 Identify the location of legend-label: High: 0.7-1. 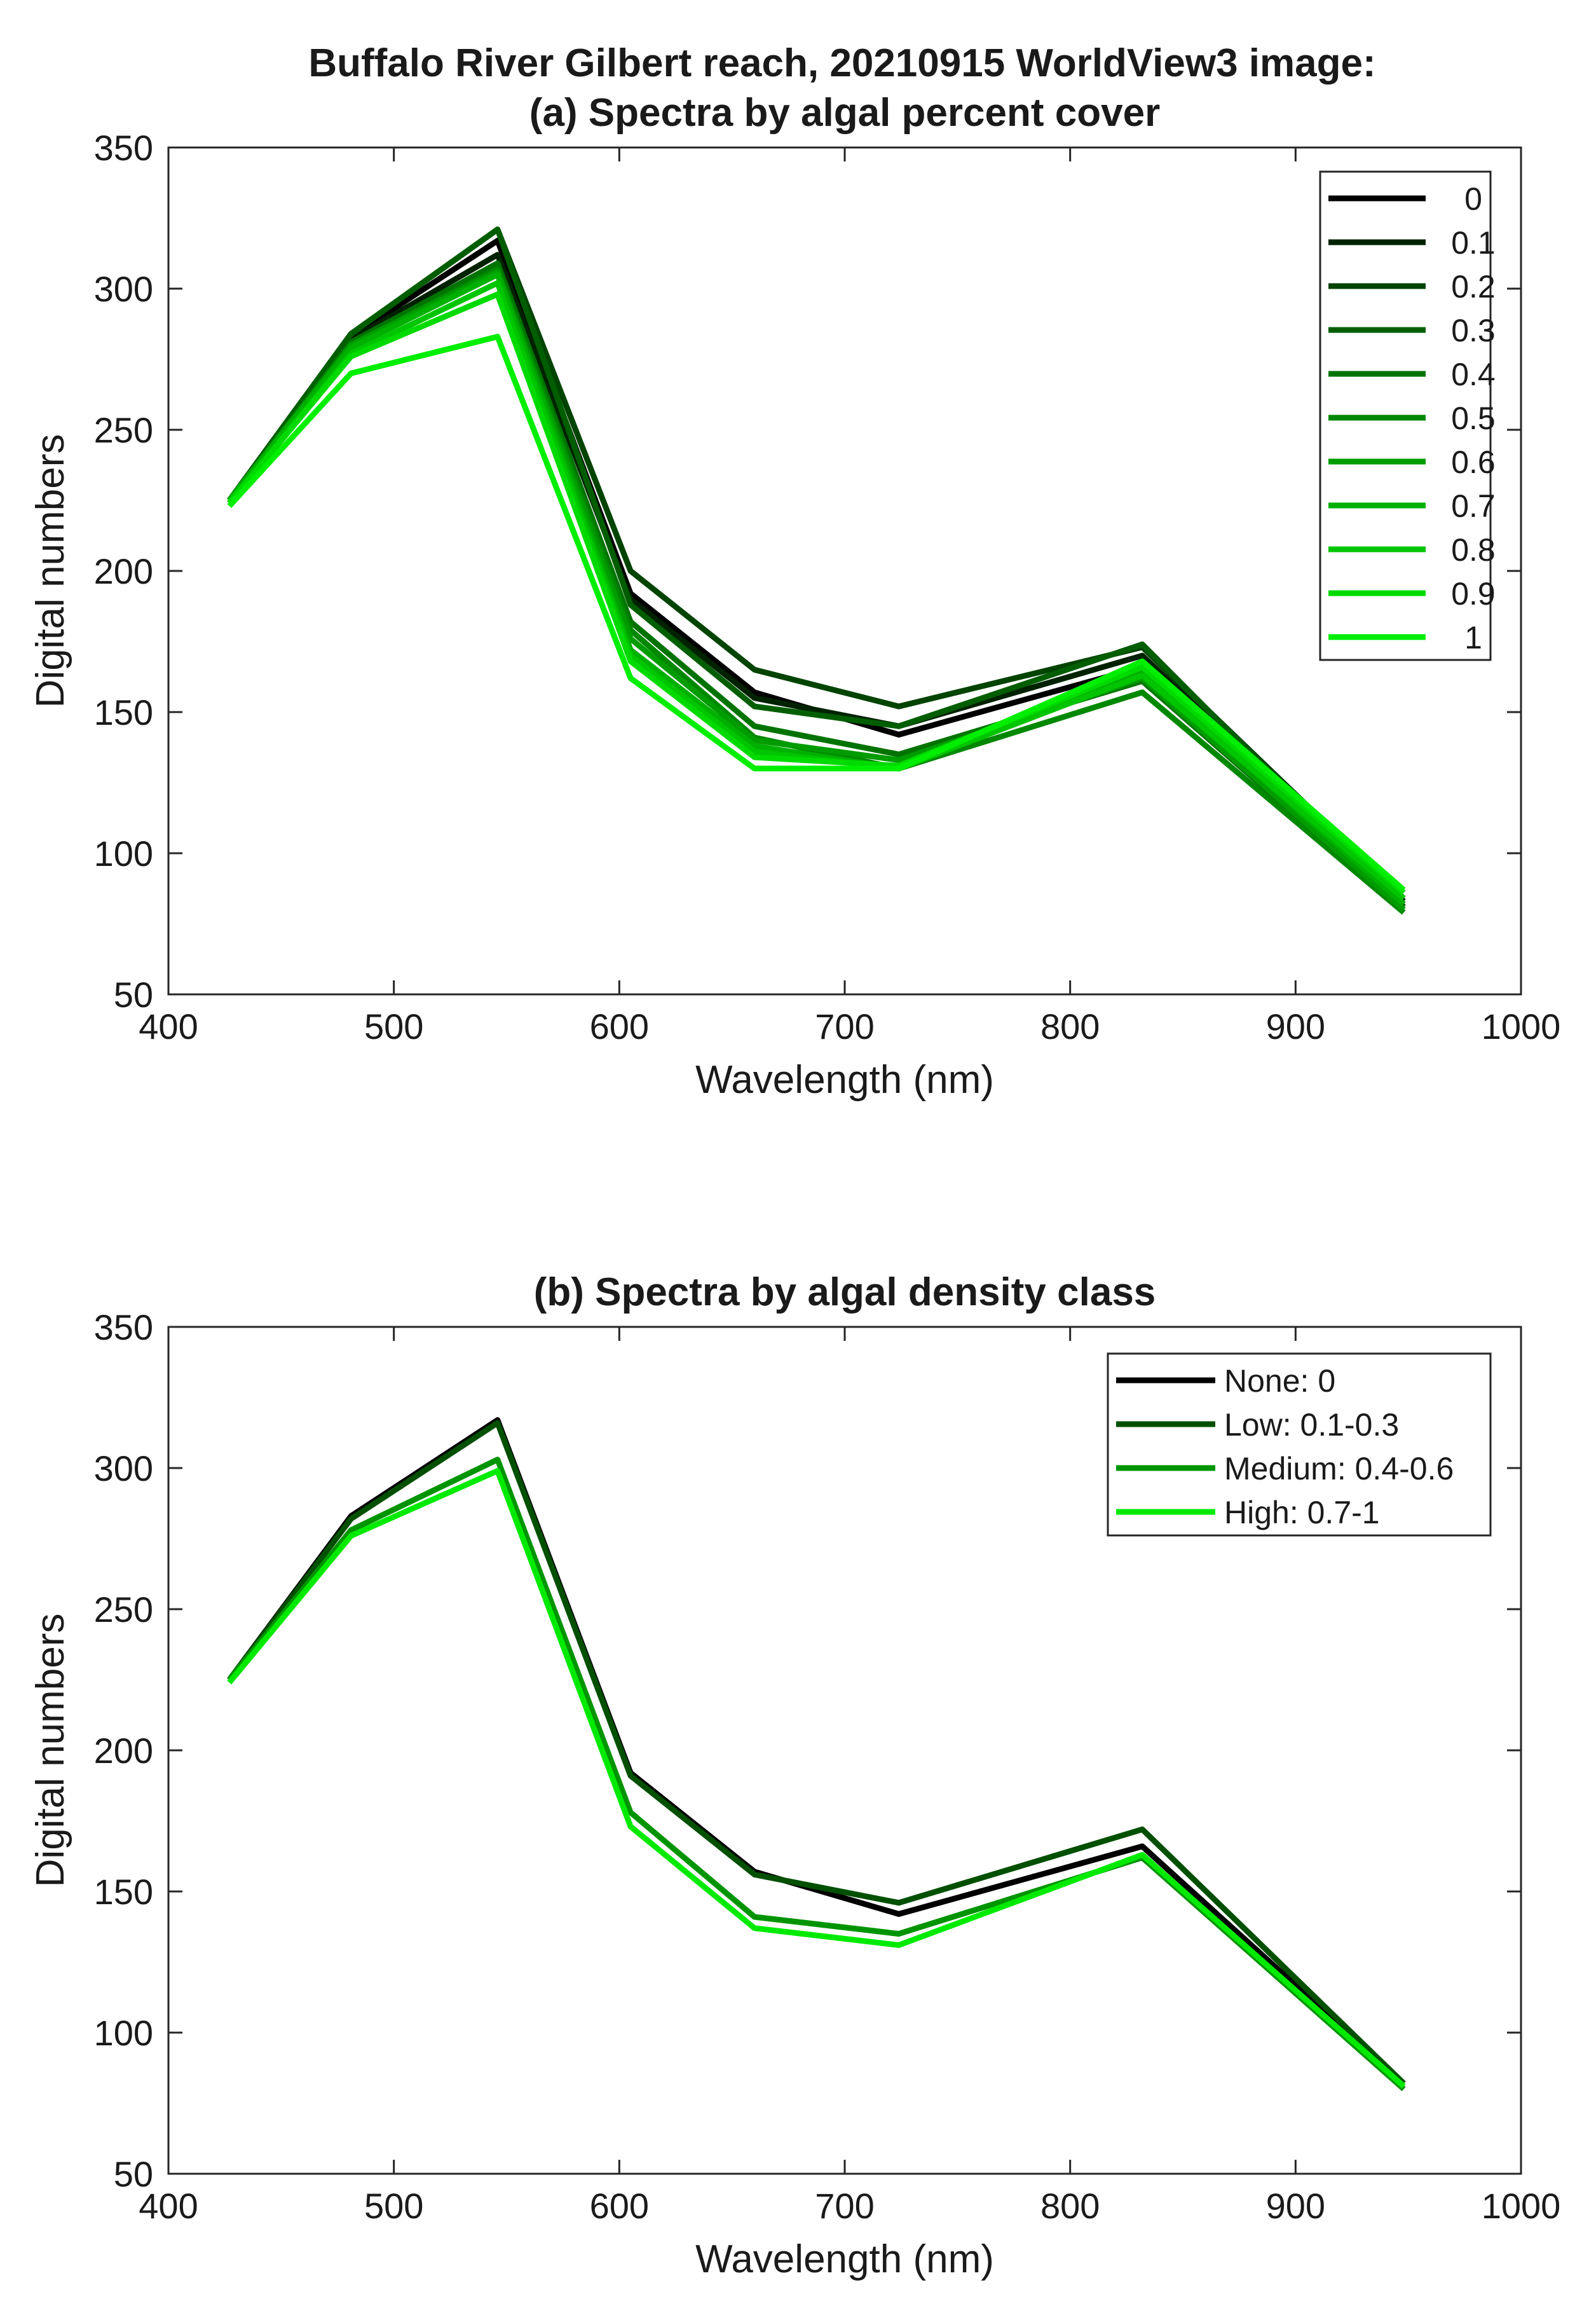
(1302, 1512).